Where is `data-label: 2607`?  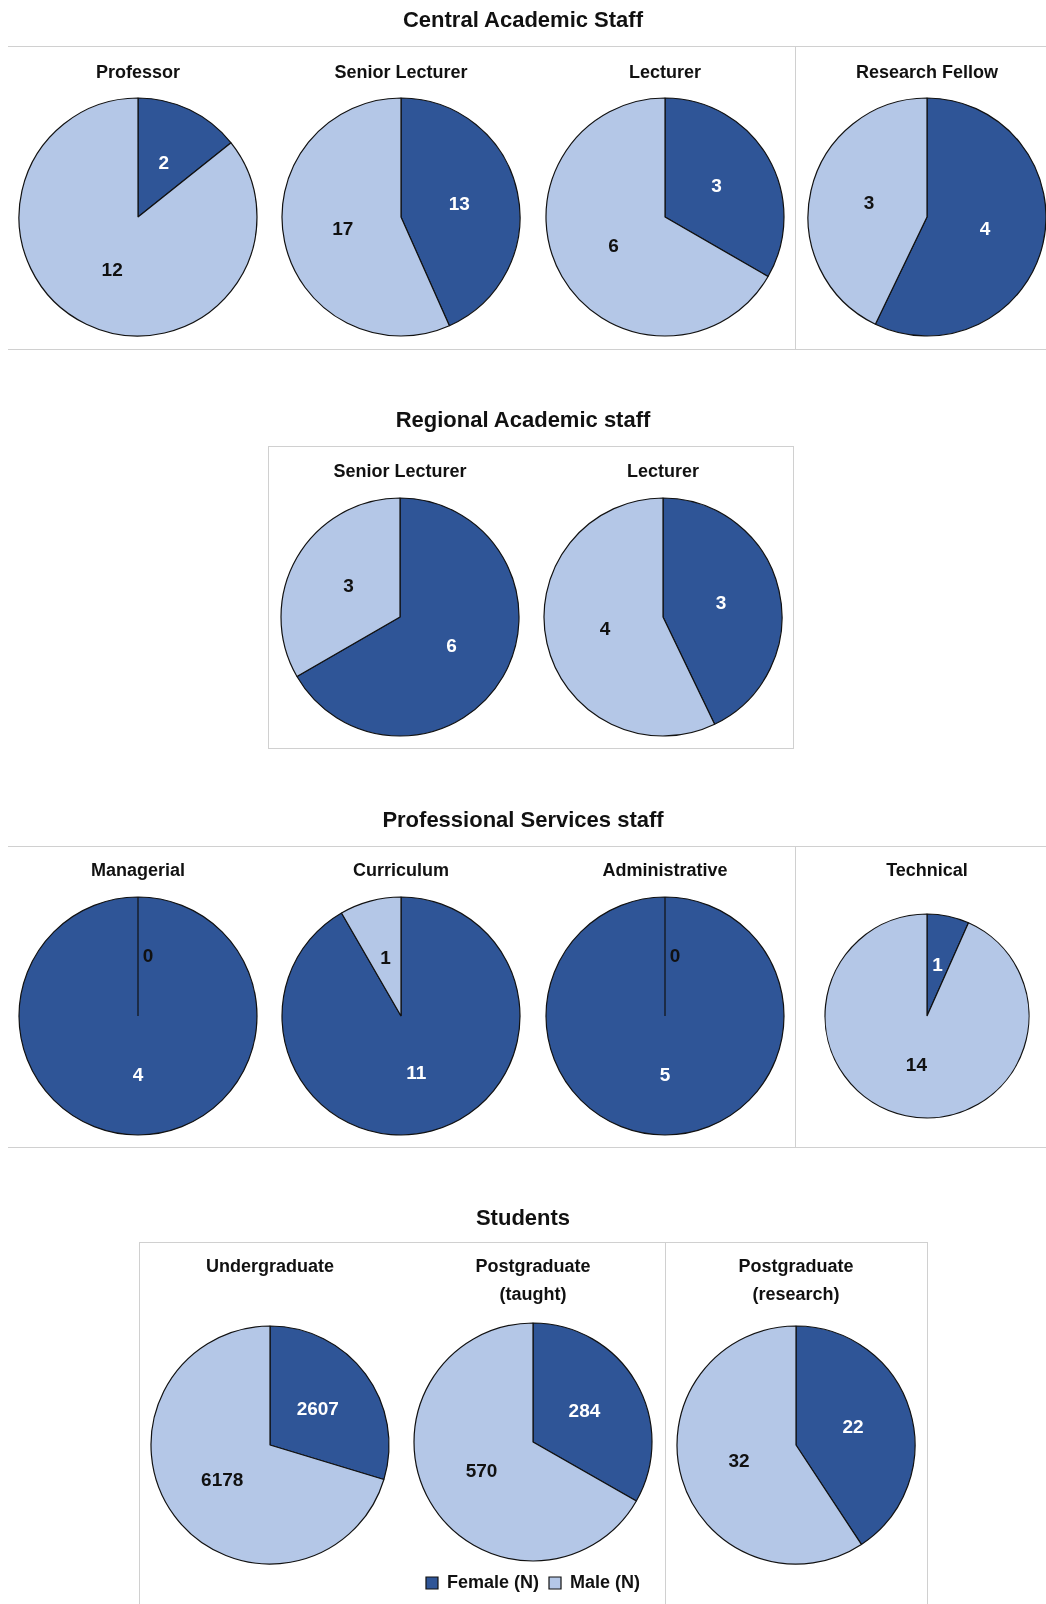 data-label: 2607 is located at coordinates (317, 1408).